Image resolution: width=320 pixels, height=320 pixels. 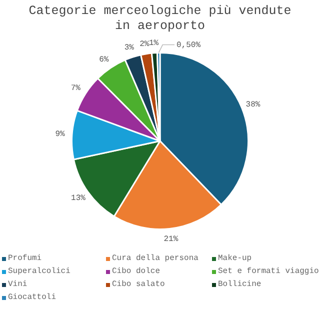 What do you see at coordinates (78, 198) in the screenshot?
I see `data-label: 13%` at bounding box center [78, 198].